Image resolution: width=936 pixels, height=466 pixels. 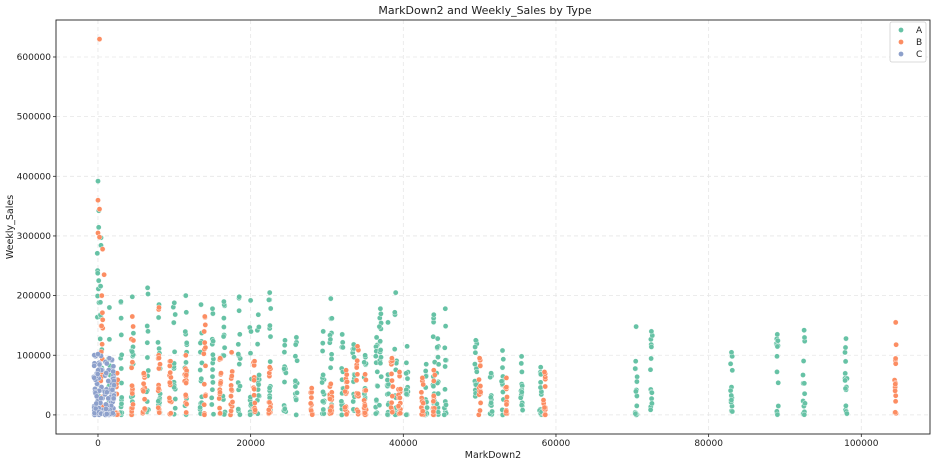 What do you see at coordinates (34, 118) in the screenshot?
I see `y-tick-label: 500000` at bounding box center [34, 118].